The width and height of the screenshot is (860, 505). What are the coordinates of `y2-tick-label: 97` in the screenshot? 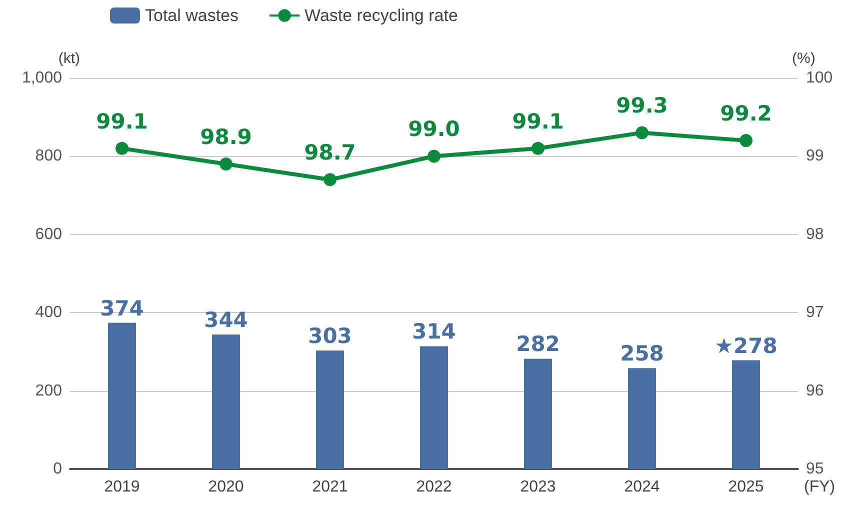 It's located at (815, 313).